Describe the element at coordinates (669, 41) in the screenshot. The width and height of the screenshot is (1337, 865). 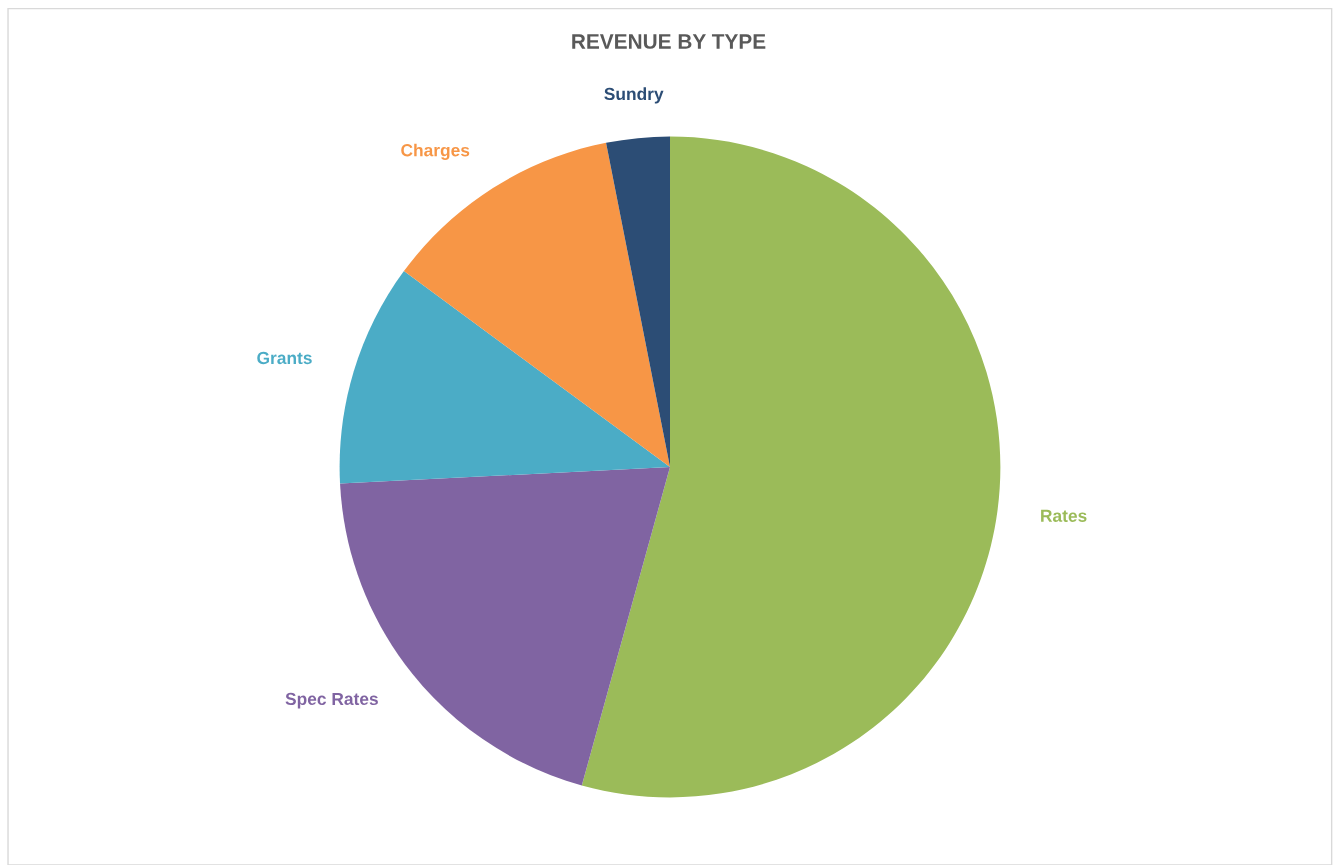
I see `chart-title: REVENUE BY TYPE` at that location.